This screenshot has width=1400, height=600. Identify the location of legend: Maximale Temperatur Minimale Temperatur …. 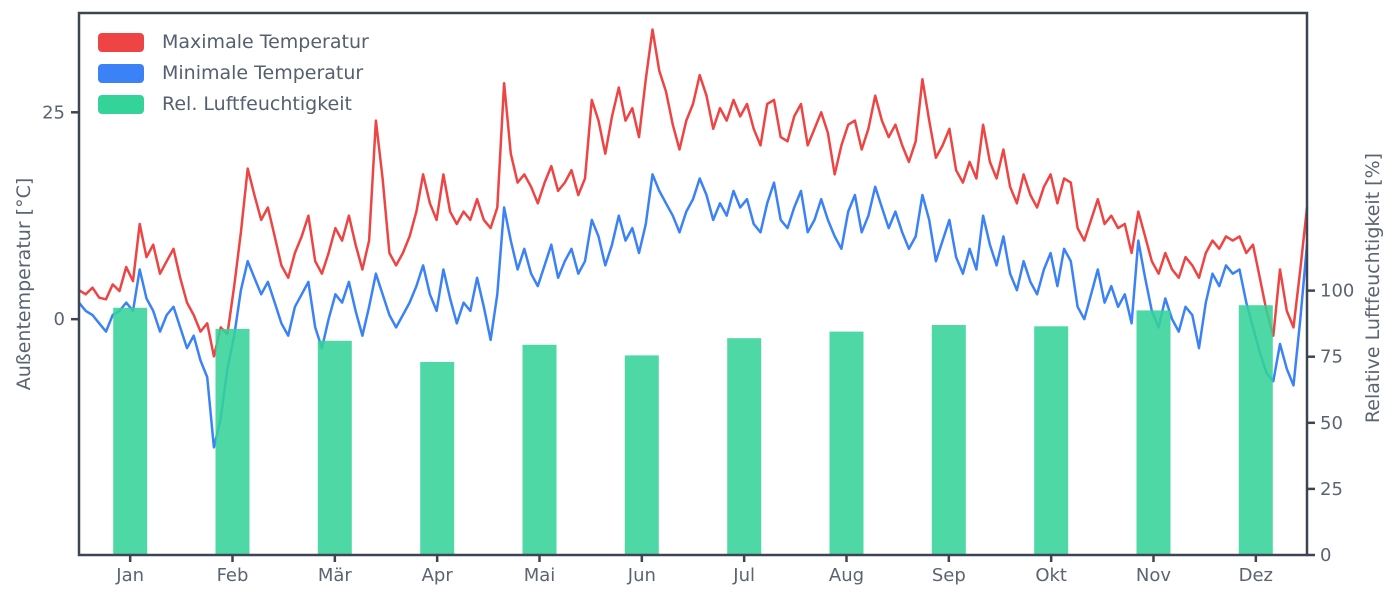
(233, 73).